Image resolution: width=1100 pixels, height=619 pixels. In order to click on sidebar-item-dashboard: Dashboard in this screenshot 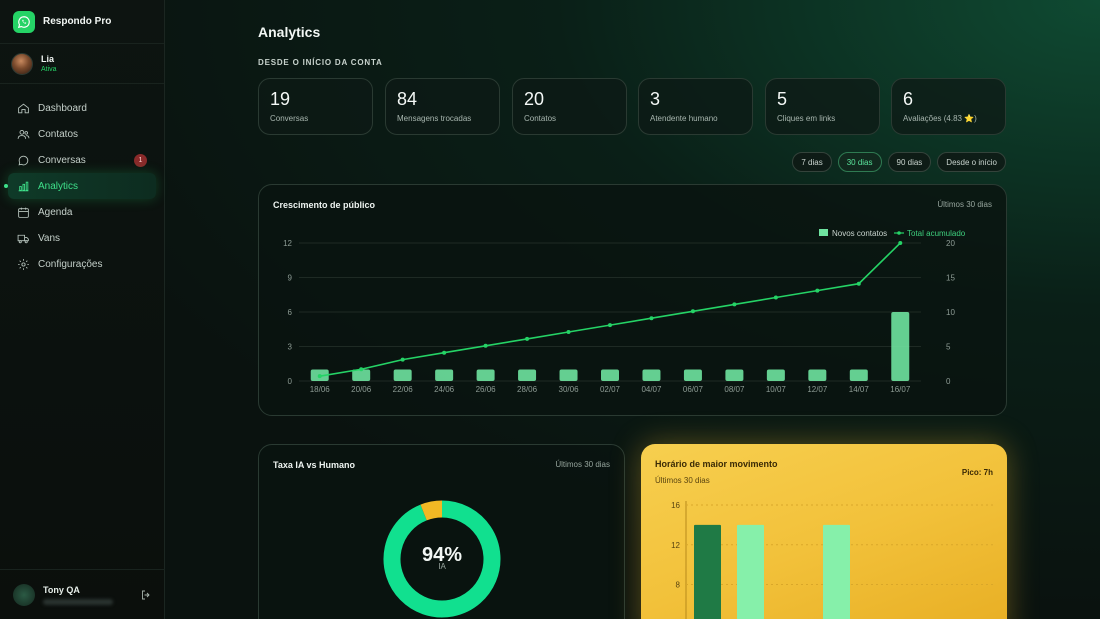, I will do `click(82, 108)`.